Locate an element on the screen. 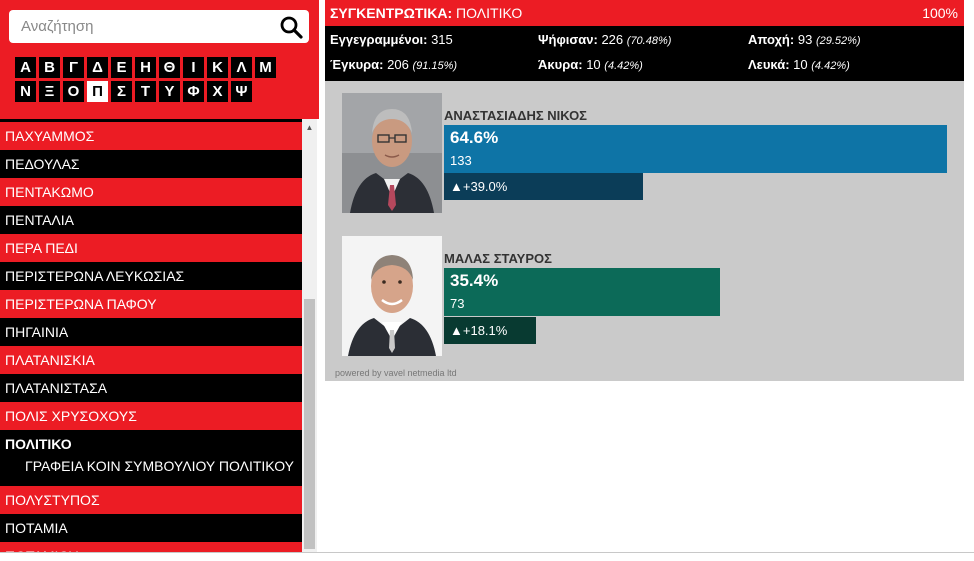  stat-blank: Λευκά: 10 (4.42%) is located at coordinates (799, 64).